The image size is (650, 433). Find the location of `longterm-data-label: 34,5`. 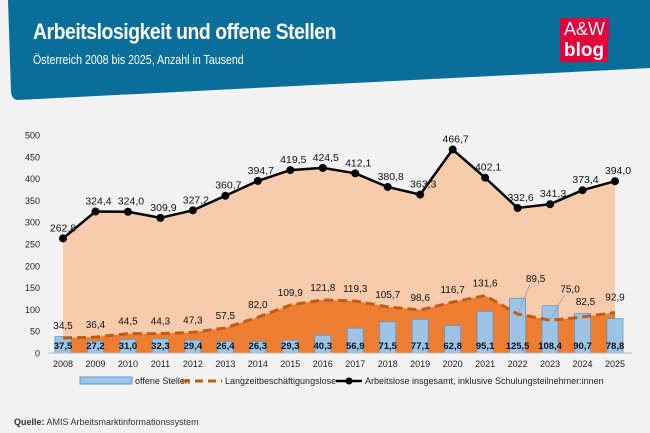

longterm-data-label: 34,5 is located at coordinates (63, 326).